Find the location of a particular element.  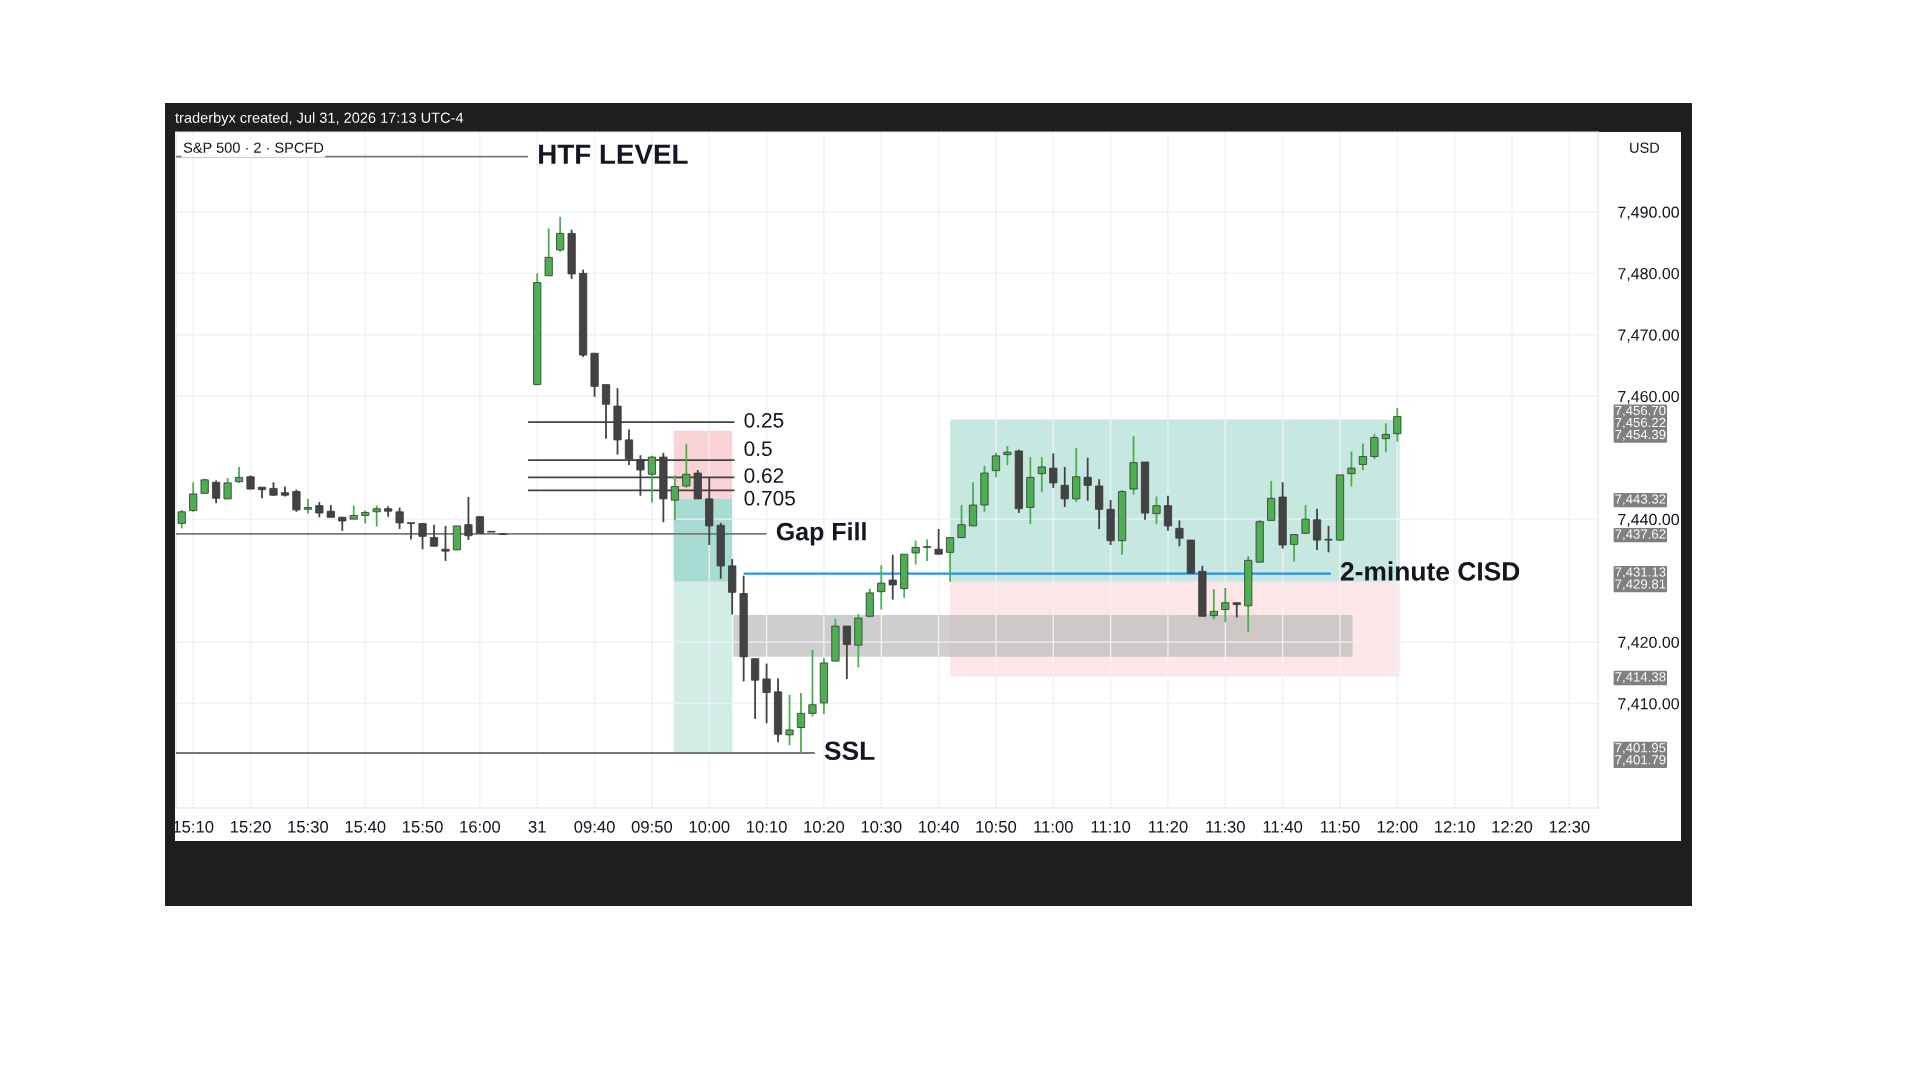

y2-tick-label: 7,443.32 is located at coordinates (1640, 500).